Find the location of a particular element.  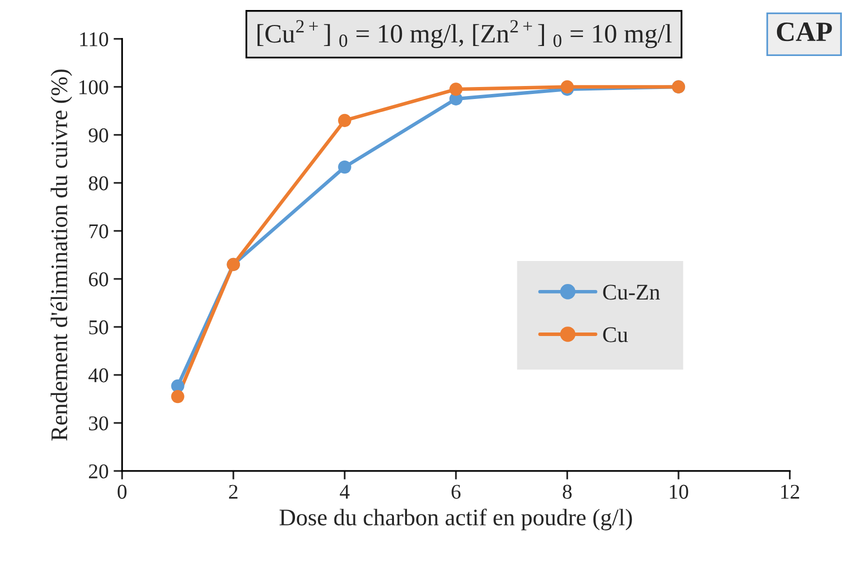

y-axis-title: Rendement d'élimination du cuivre (%) is located at coordinates (61, 255).